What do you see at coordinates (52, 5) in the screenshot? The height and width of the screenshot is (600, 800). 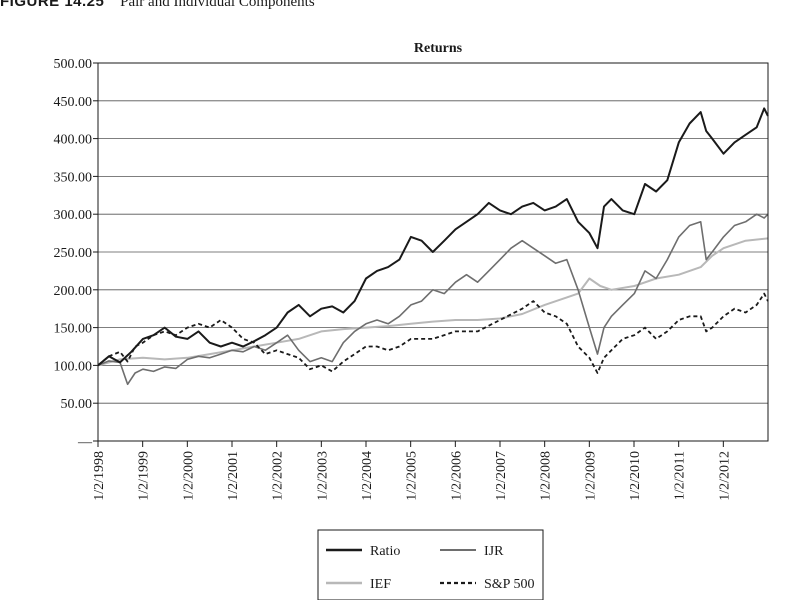 I see `figure-label: FIGURE 14.25` at bounding box center [52, 5].